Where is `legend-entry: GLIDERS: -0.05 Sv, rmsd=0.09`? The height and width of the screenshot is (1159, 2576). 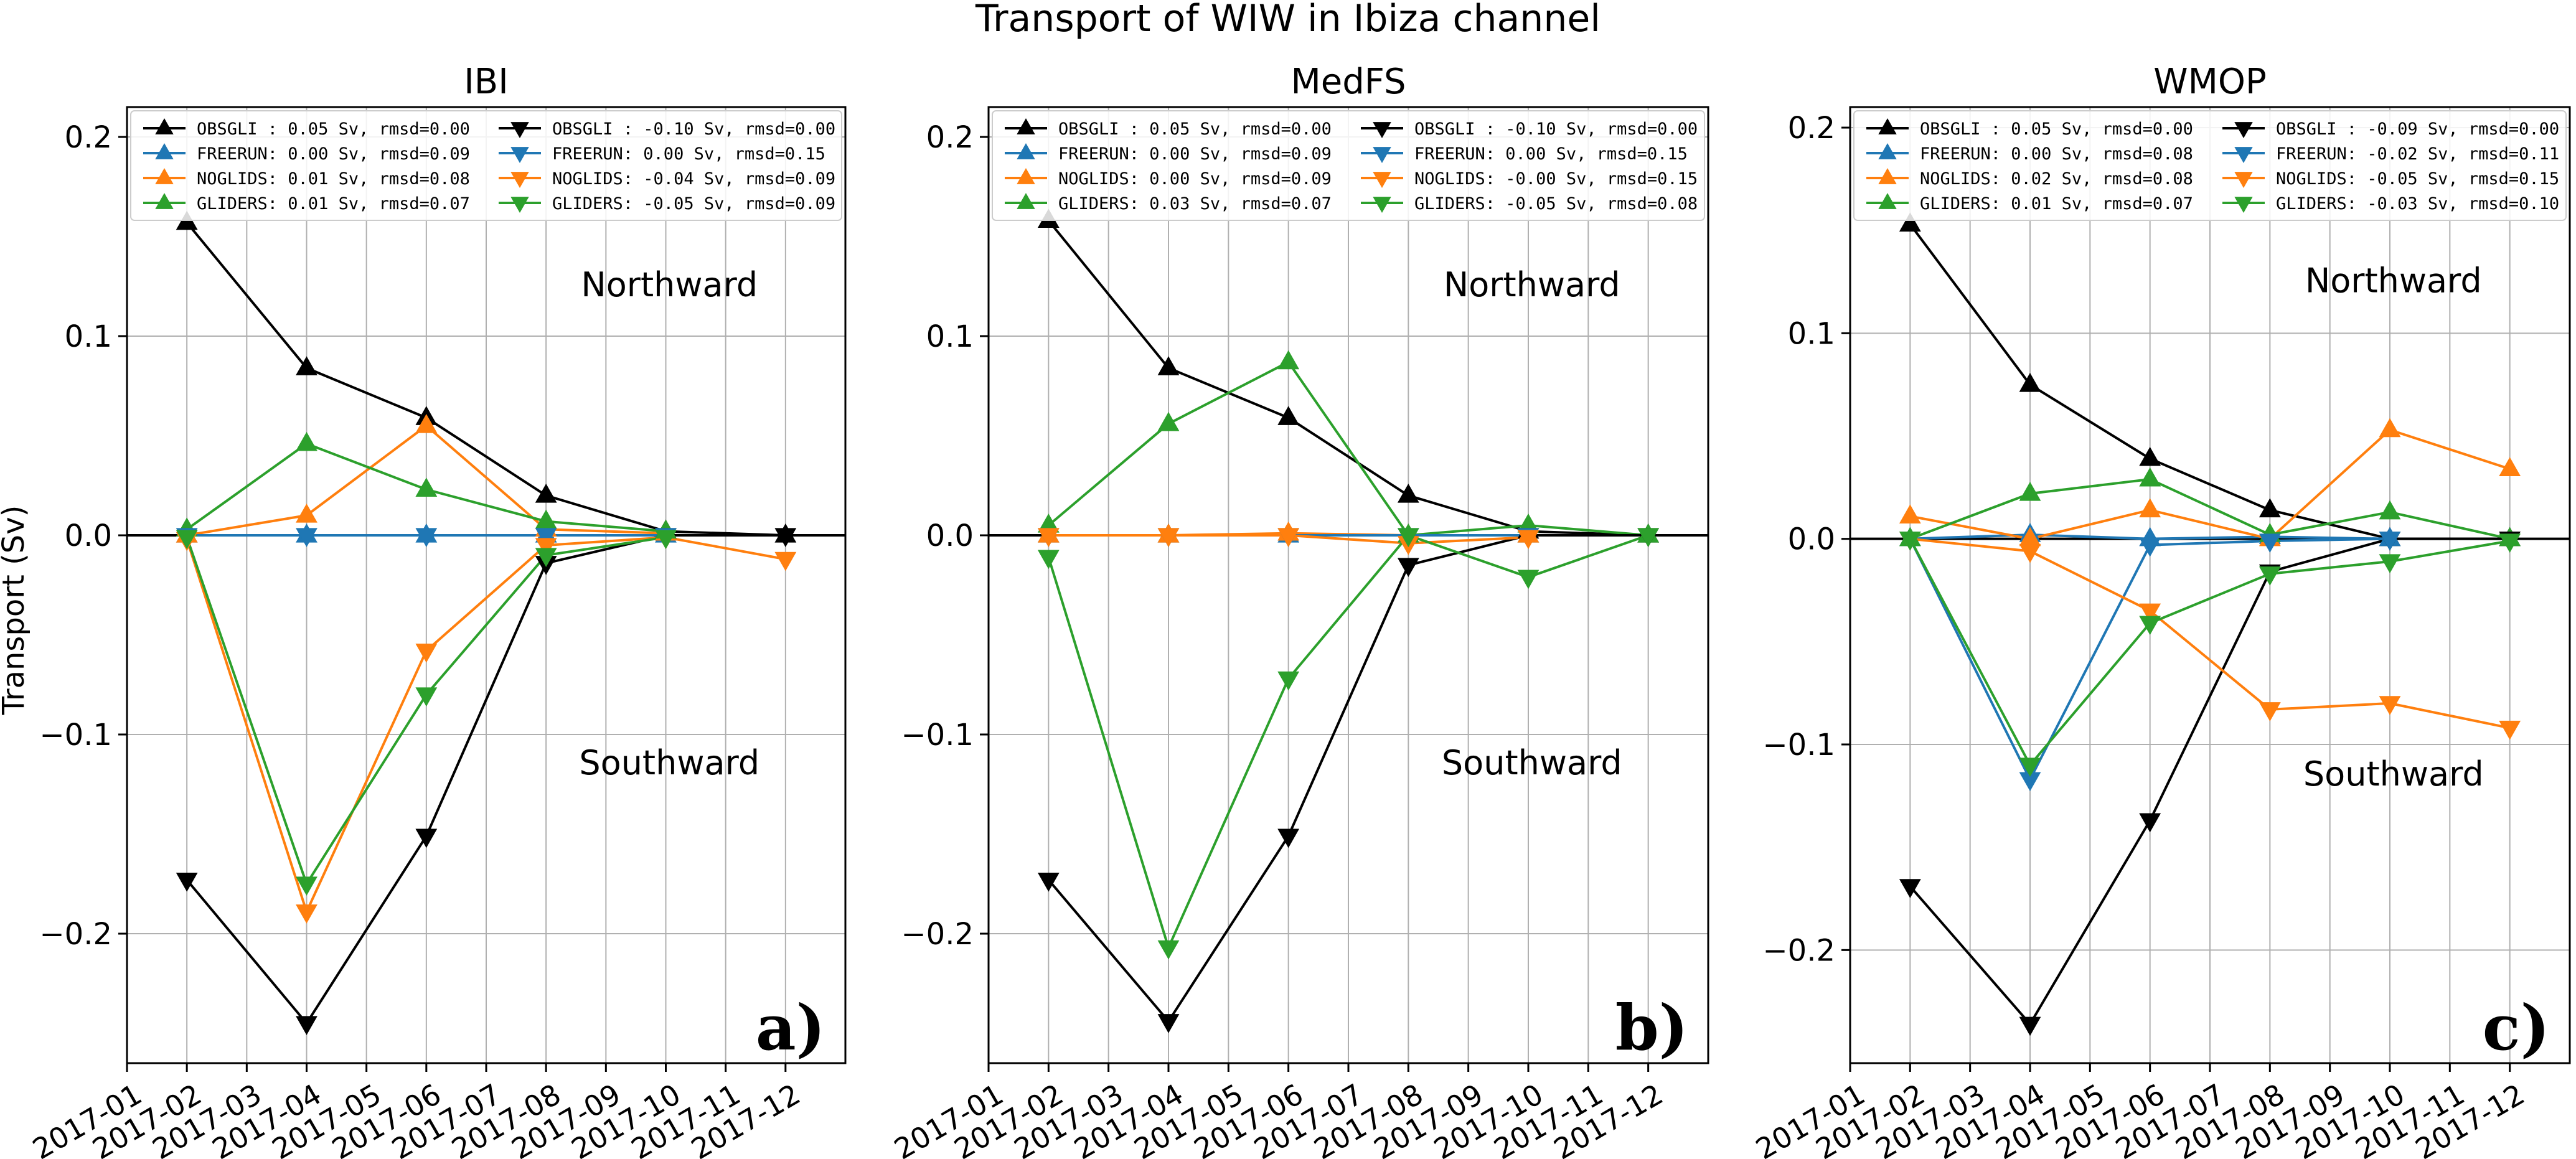 legend-entry: GLIDERS: -0.05 Sv, rmsd=0.09 is located at coordinates (693, 204).